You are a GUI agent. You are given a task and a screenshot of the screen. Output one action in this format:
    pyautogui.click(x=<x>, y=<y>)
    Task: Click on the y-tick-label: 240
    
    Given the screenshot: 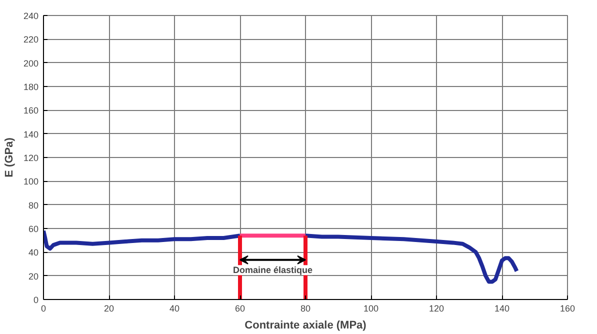 What is the action you would take?
    pyautogui.click(x=31, y=16)
    